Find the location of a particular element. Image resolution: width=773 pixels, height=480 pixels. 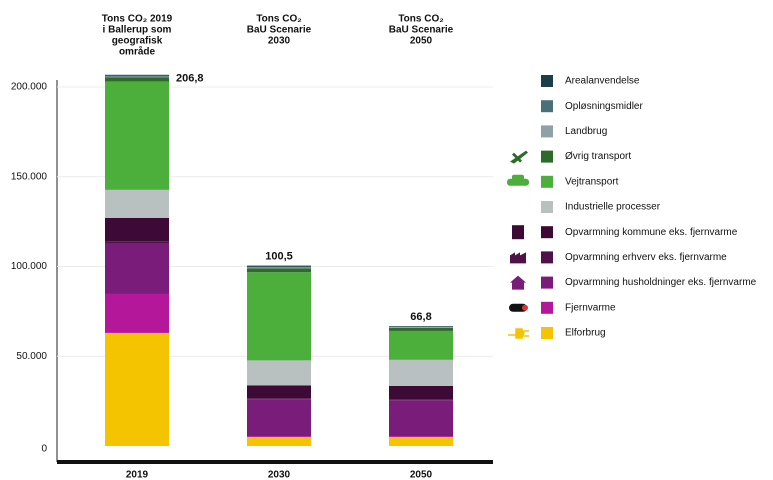

column-header: 2050 is located at coordinates (421, 41).